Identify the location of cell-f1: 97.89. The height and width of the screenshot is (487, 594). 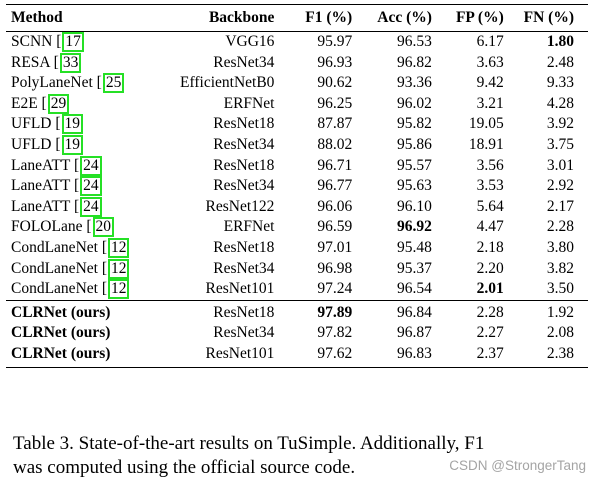
(316, 311).